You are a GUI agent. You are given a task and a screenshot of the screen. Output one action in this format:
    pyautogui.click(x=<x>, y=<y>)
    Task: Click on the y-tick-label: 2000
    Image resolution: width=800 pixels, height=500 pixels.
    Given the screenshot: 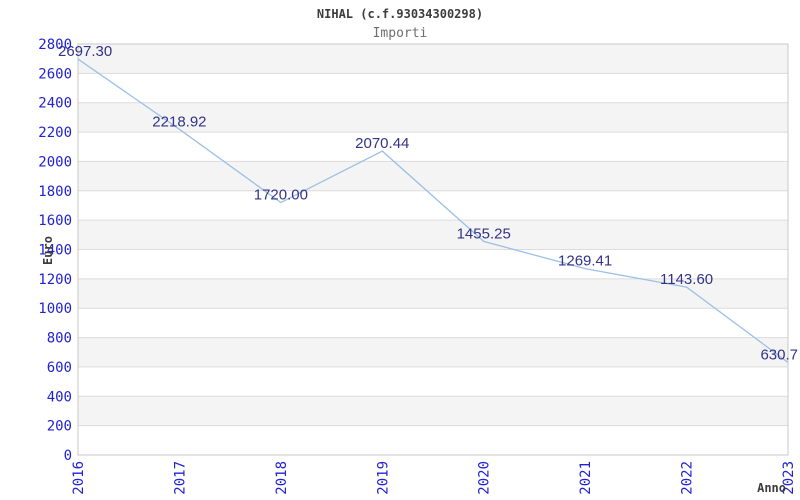 What is the action you would take?
    pyautogui.click(x=55, y=162)
    